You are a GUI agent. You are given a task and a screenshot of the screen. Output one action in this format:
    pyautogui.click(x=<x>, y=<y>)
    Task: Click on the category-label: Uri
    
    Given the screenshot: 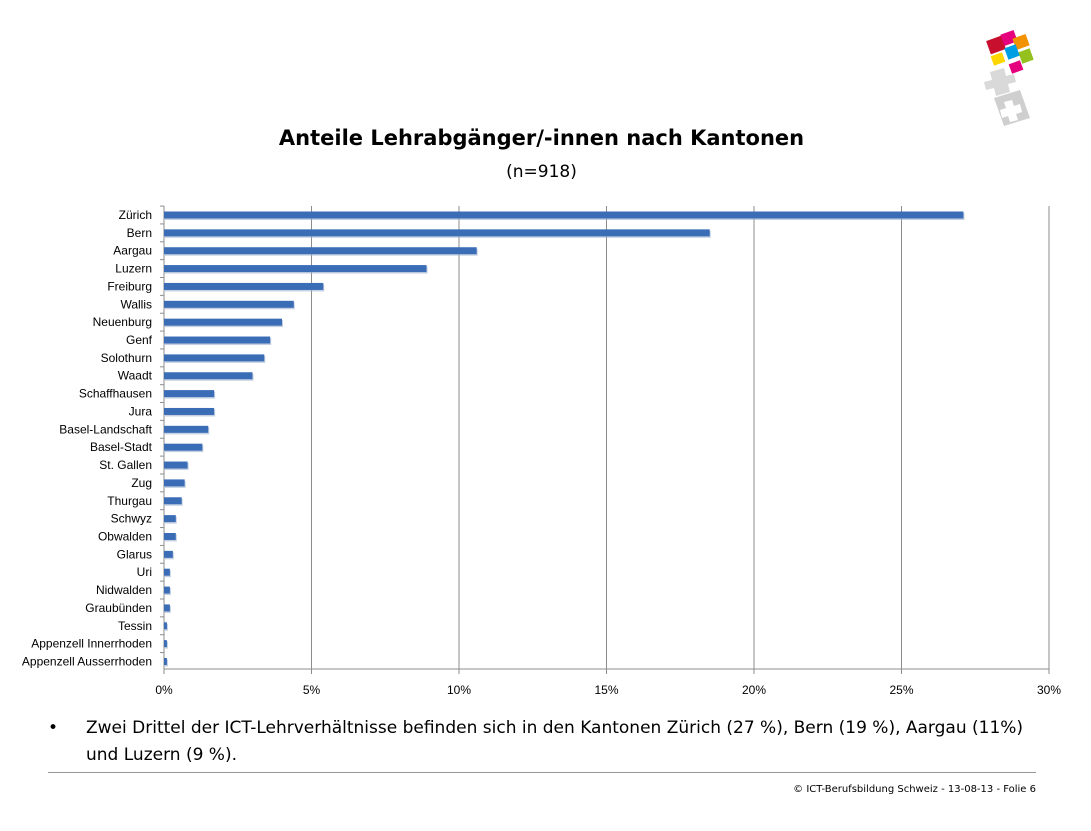 What is the action you would take?
    pyautogui.click(x=144, y=572)
    